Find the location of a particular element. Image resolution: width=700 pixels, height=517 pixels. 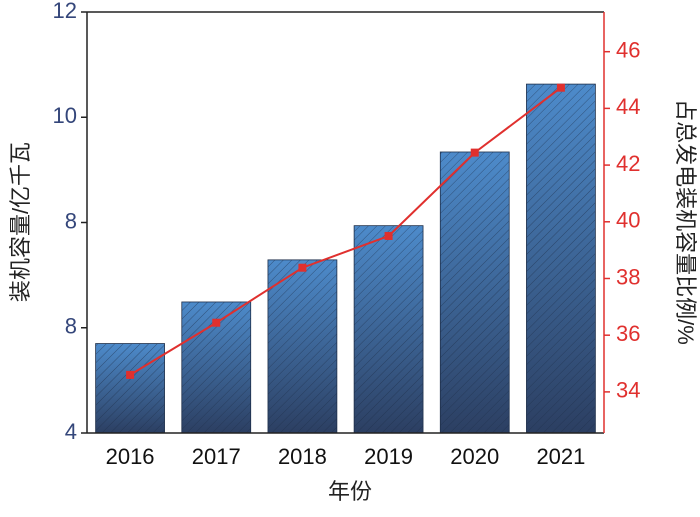

x-tick-label: 2017 is located at coordinates (216, 456).